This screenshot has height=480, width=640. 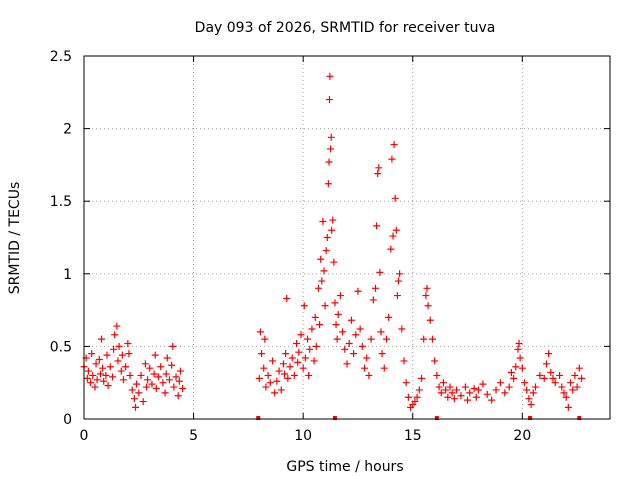 I want to click on gap-markers, so click(x=419, y=418).